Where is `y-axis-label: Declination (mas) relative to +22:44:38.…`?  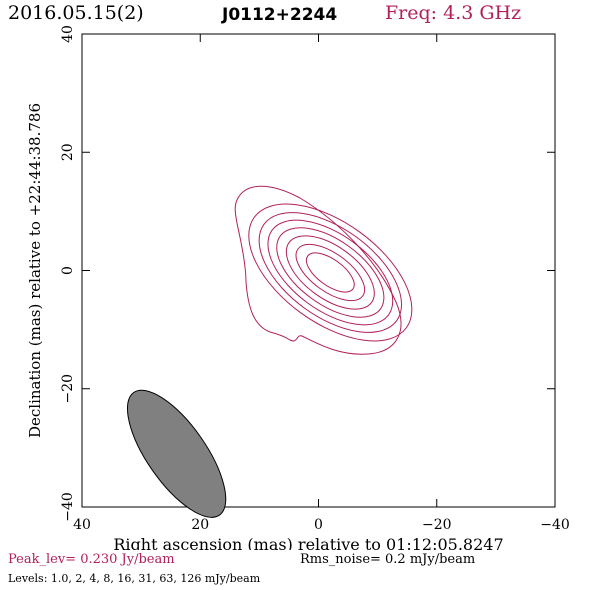
y-axis-label: Declination (mas) relative to +22:44:38.… is located at coordinates (35, 270).